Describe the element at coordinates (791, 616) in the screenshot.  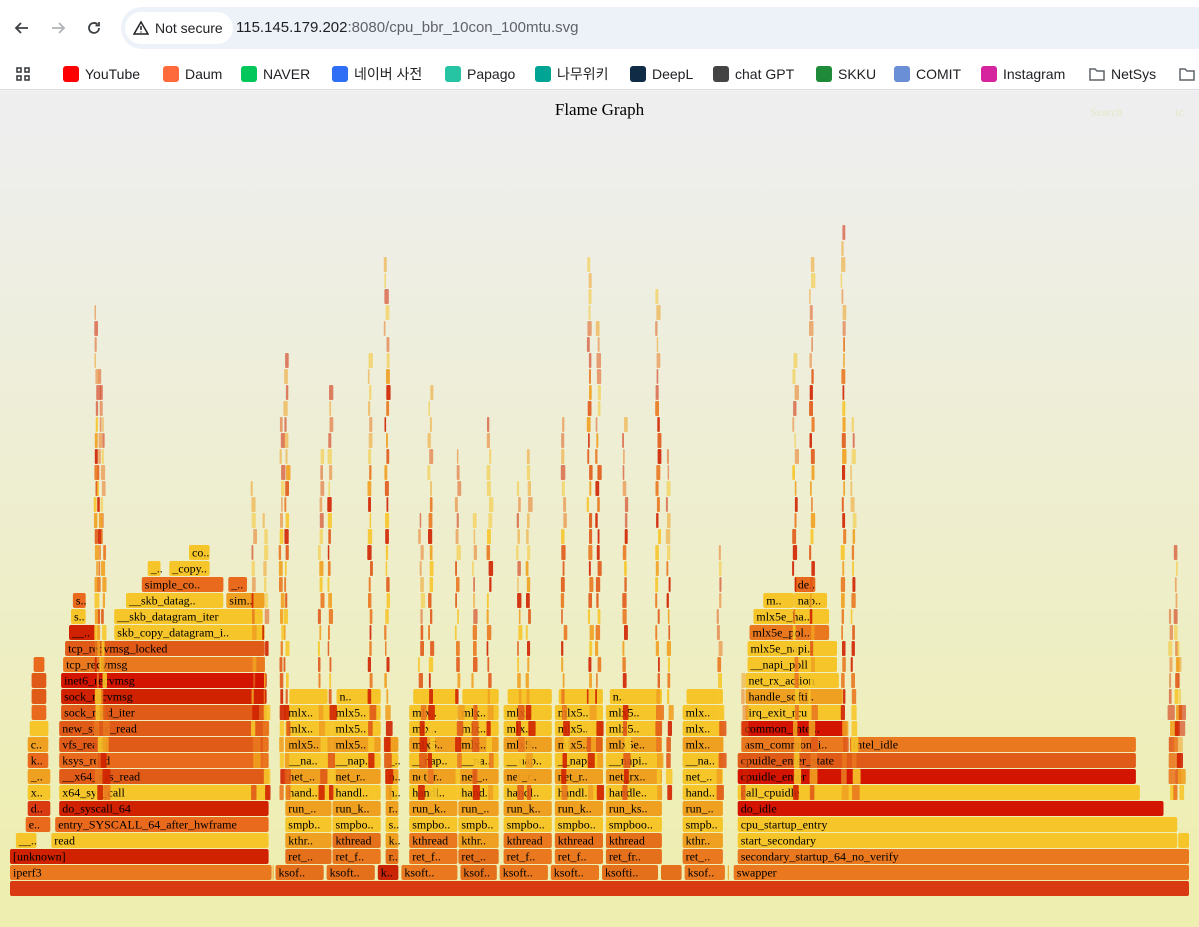
I see `flame-frame: mlx5e_ha..` at that location.